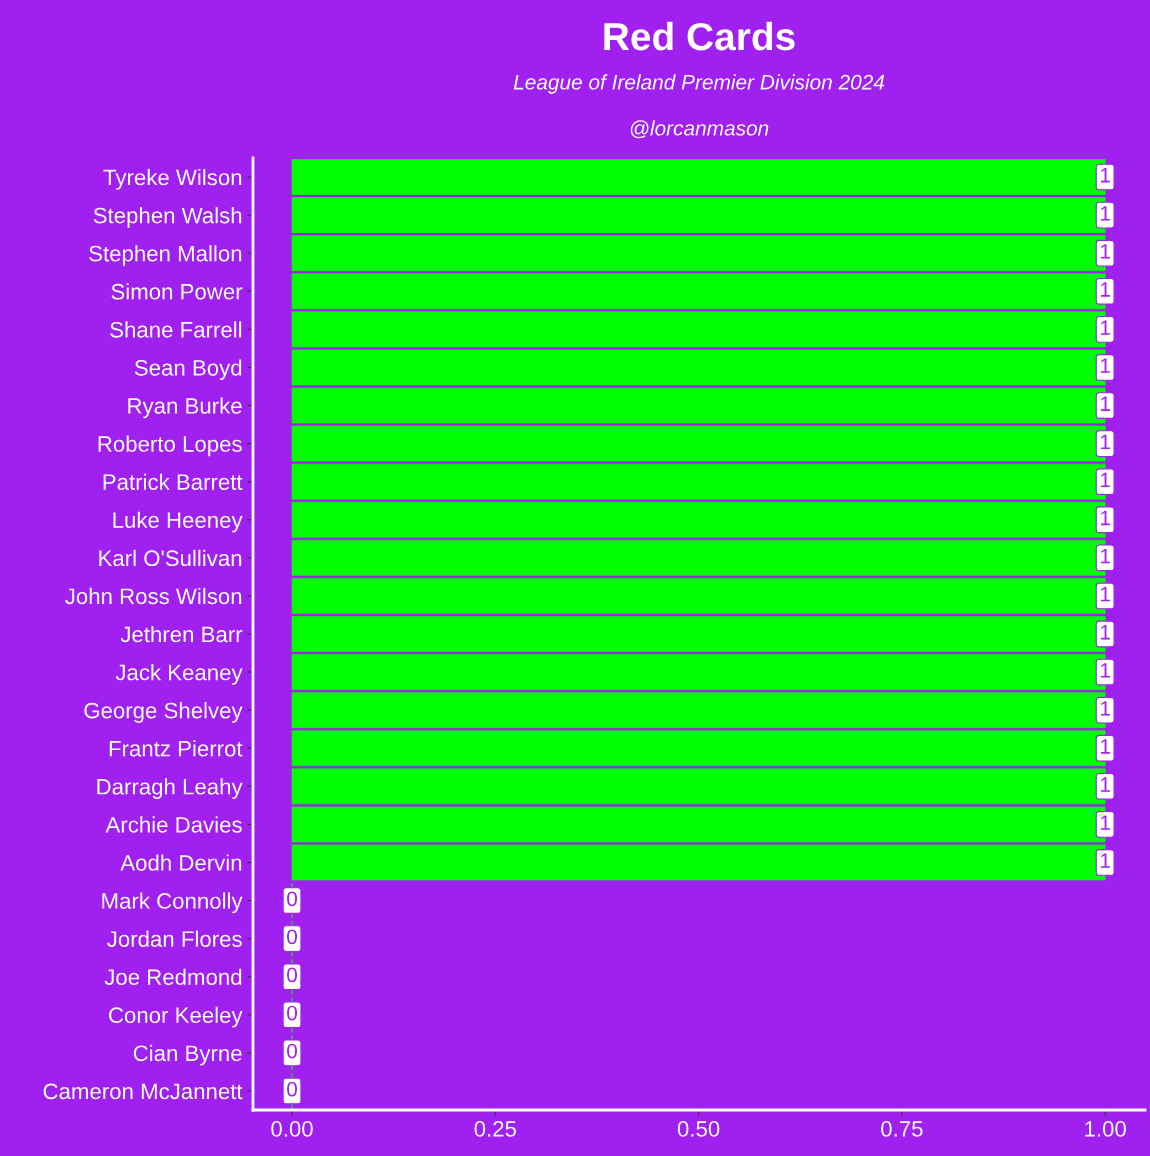 This screenshot has height=1156, width=1150. I want to click on y-tick-label: Stephen Mallon, so click(165, 255).